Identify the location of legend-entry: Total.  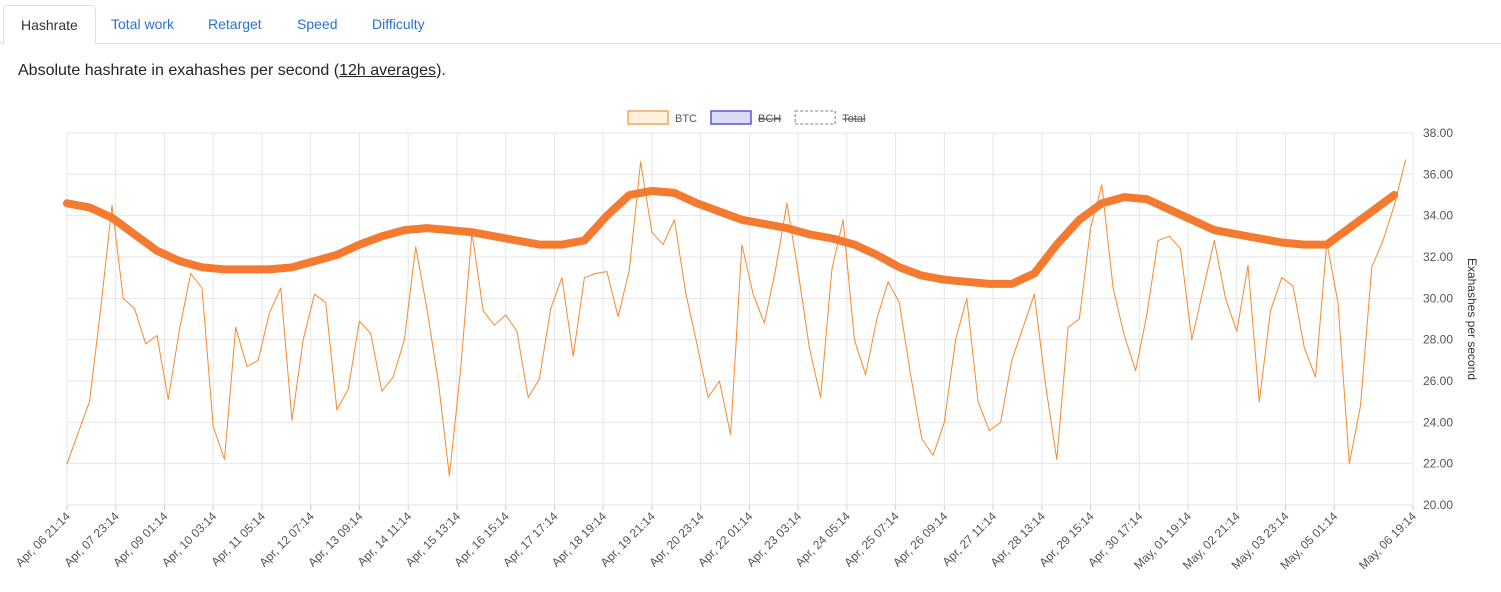
(829, 117).